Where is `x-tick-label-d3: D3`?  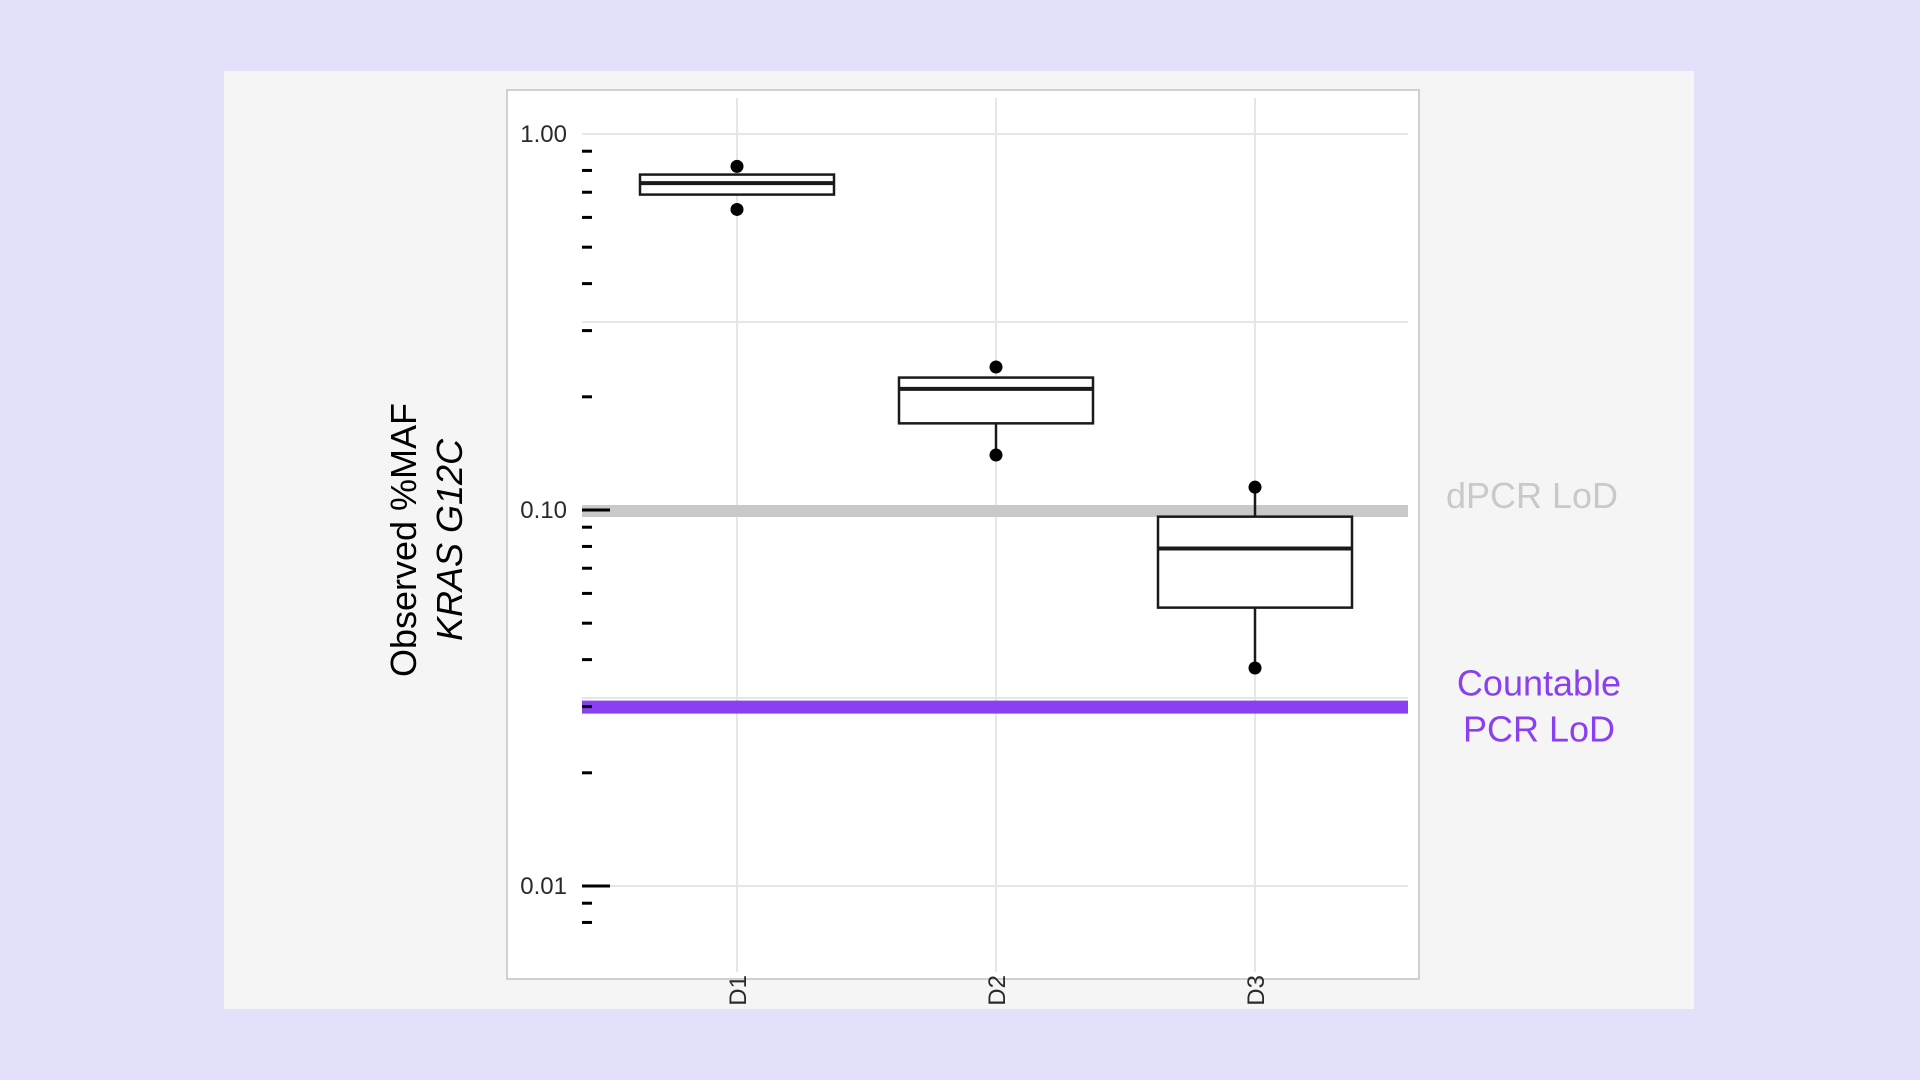 x-tick-label-d3: D3 is located at coordinates (1256, 990).